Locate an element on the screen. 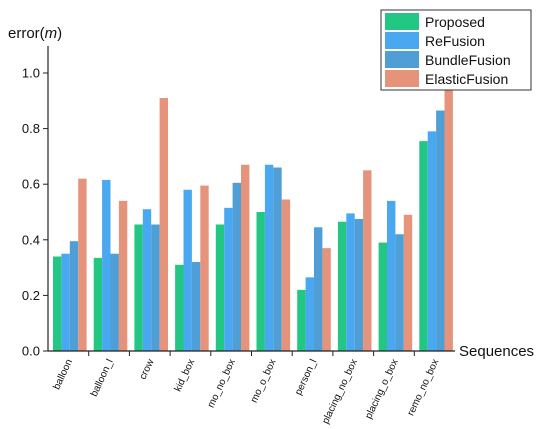 The width and height of the screenshot is (550, 429). y-tick-label: 0.6 is located at coordinates (31, 184).